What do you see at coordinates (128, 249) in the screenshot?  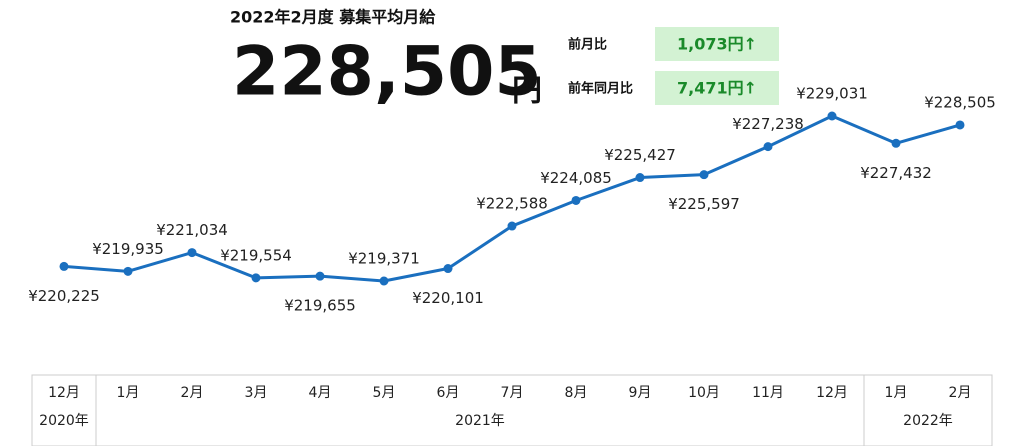 I see `data-label: ¥219,935` at bounding box center [128, 249].